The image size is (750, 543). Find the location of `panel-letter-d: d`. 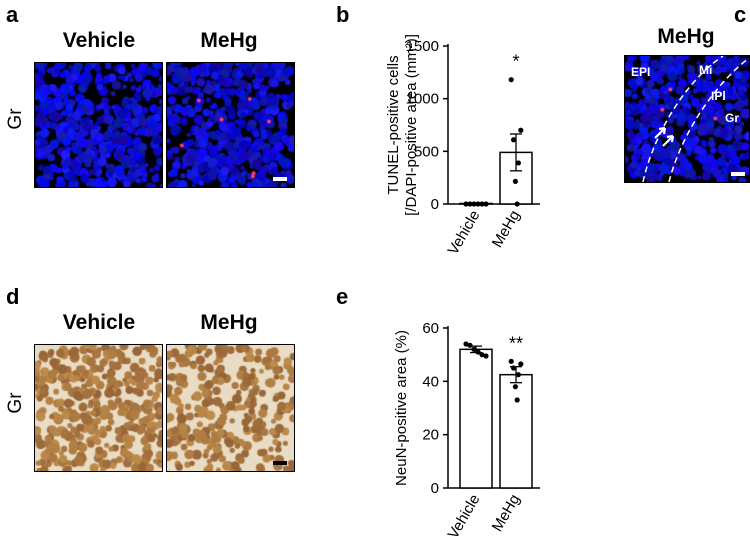

panel-letter-d: d is located at coordinates (13, 296).